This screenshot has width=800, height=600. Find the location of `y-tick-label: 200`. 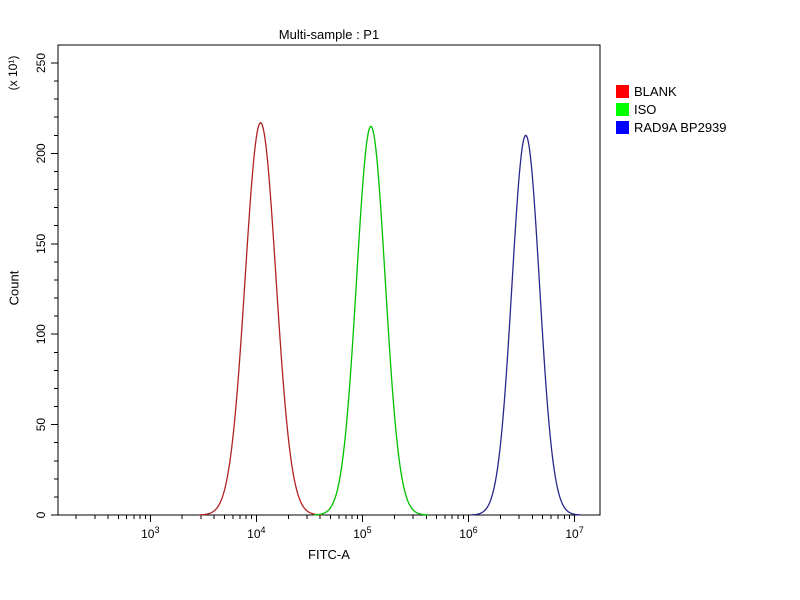

y-tick-label: 200 is located at coordinates (41, 153).